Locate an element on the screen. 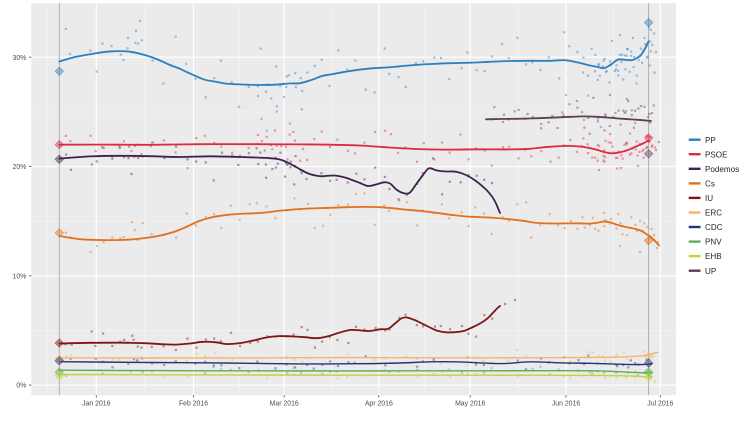 The height and width of the screenshot is (422, 750). svg-text: Apr 2016 is located at coordinates (379, 404).